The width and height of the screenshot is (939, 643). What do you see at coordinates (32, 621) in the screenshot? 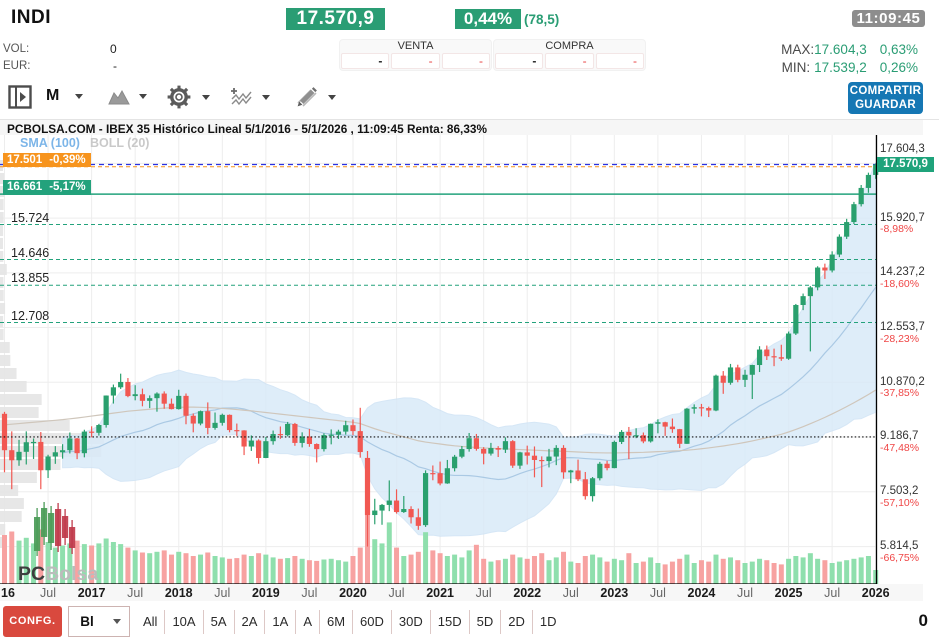
I see `config-button: CONFG.` at bounding box center [32, 621].